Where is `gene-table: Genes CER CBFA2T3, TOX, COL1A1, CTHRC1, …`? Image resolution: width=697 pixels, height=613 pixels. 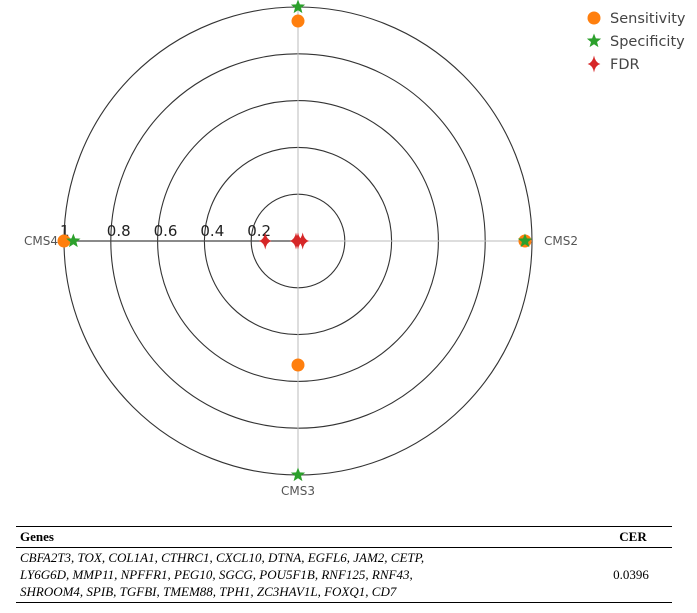
gene-table: Genes CER CBFA2T3, TOX, COL1A1, CTHRC1, … is located at coordinates (344, 564).